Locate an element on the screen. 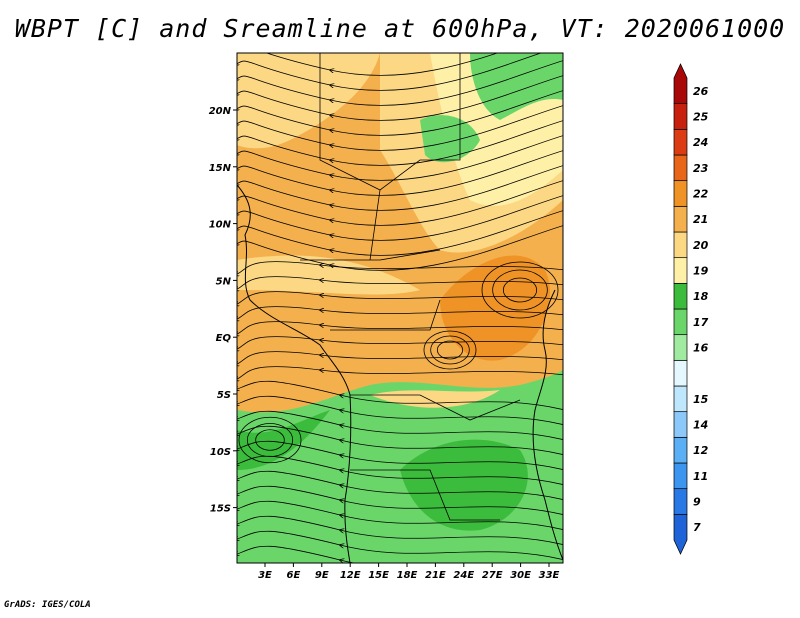 The width and height of the screenshot is (800, 618). lon-label: 18E is located at coordinates (407, 575).